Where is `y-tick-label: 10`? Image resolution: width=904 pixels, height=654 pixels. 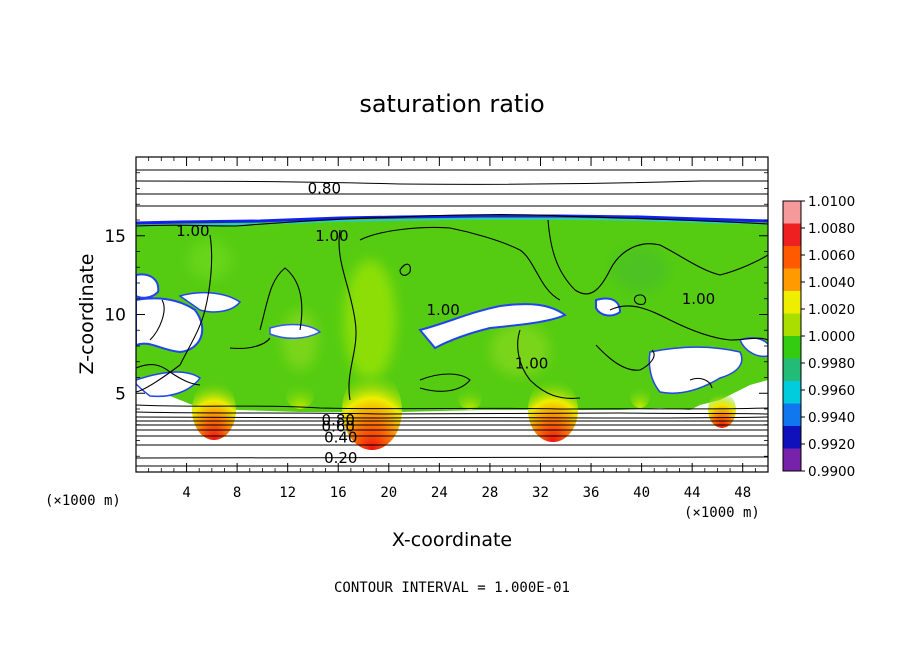 y-tick-label: 10 is located at coordinates (115, 316).